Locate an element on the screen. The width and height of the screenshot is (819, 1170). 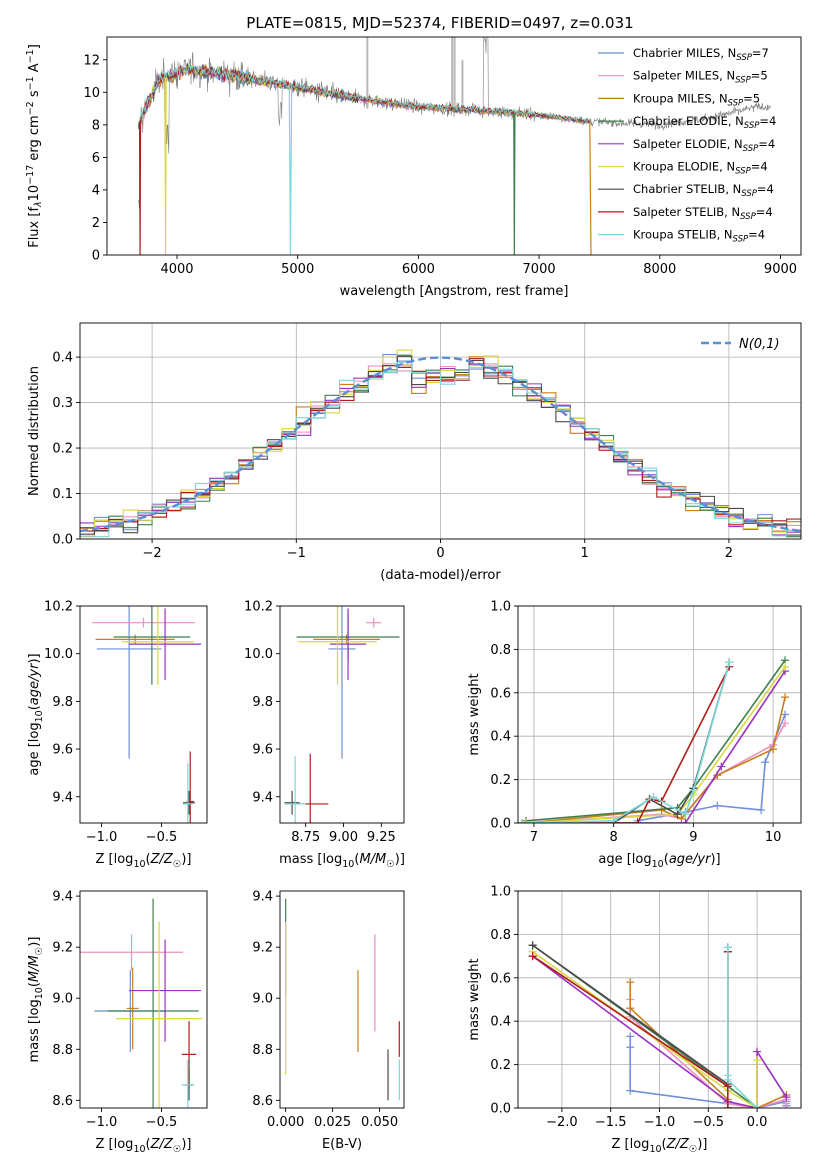
mass_vs_Z-x-label: Z [log10(Z/Z☉)] is located at coordinates (144, 1146).